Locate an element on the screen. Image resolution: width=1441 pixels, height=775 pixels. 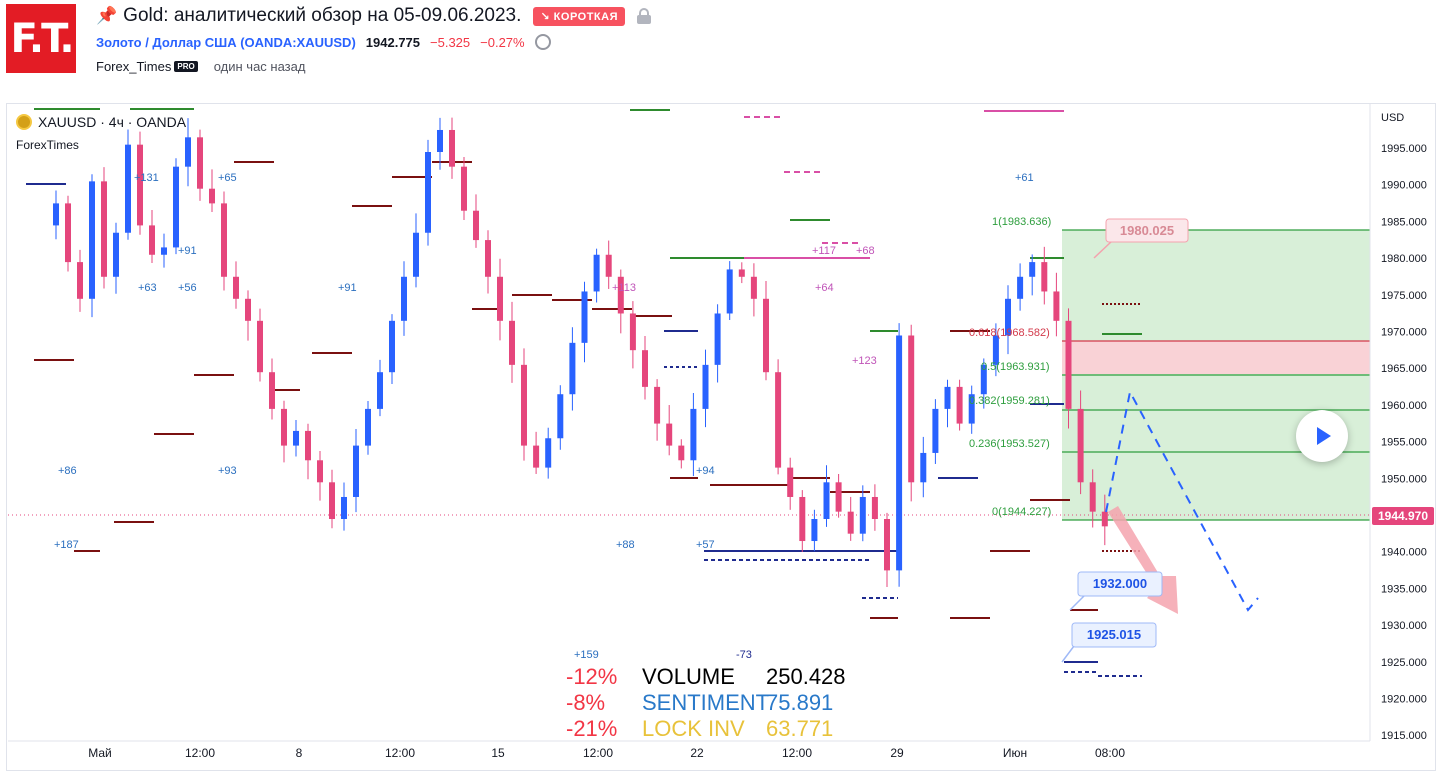
callout-mid is located at coordinates (1120, 584).